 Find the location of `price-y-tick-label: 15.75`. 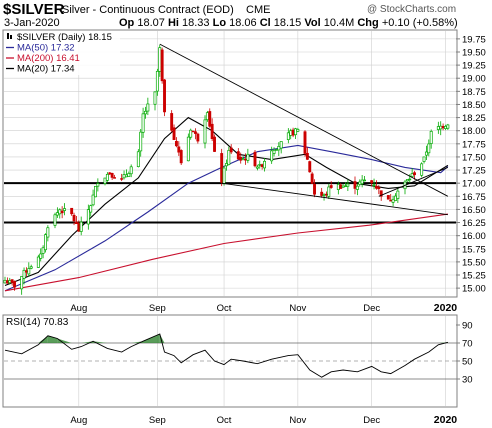

price-y-tick-label: 15.75 is located at coordinates (474, 249).